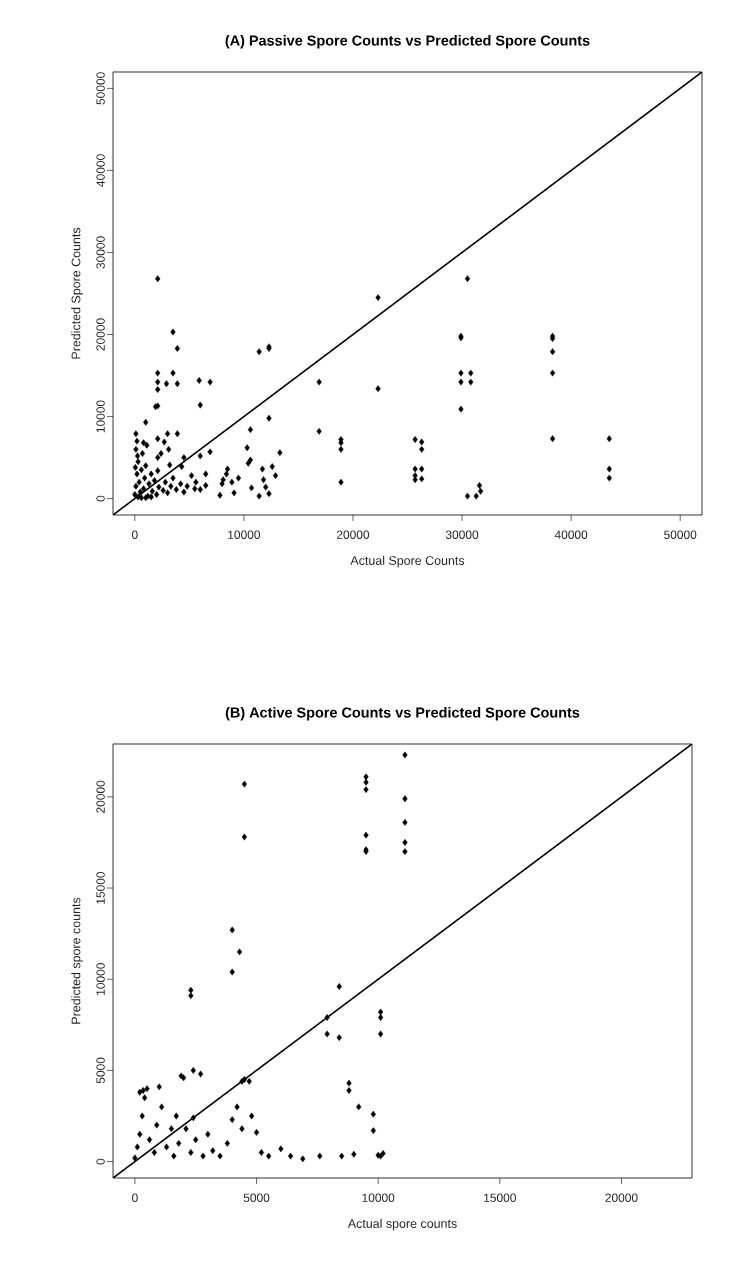 Image resolution: width=730 pixels, height=1282 pixels. What do you see at coordinates (402, 1224) in the screenshot?
I see `x-axis-title: Actual spore counts` at bounding box center [402, 1224].